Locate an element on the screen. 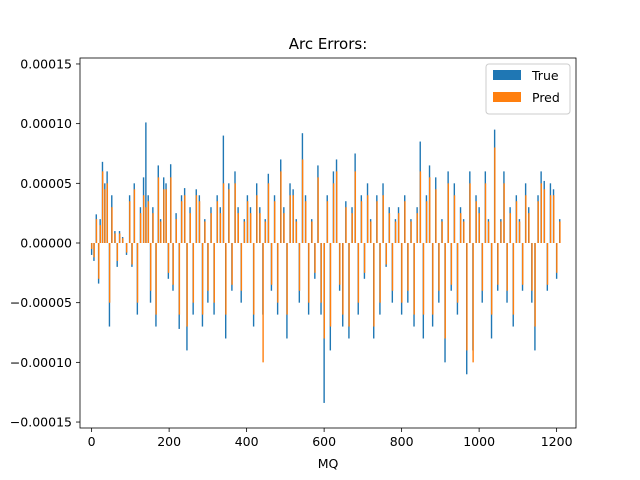 The width and height of the screenshot is (640, 480). y-tick-label: −0.00010 is located at coordinates (41, 362).